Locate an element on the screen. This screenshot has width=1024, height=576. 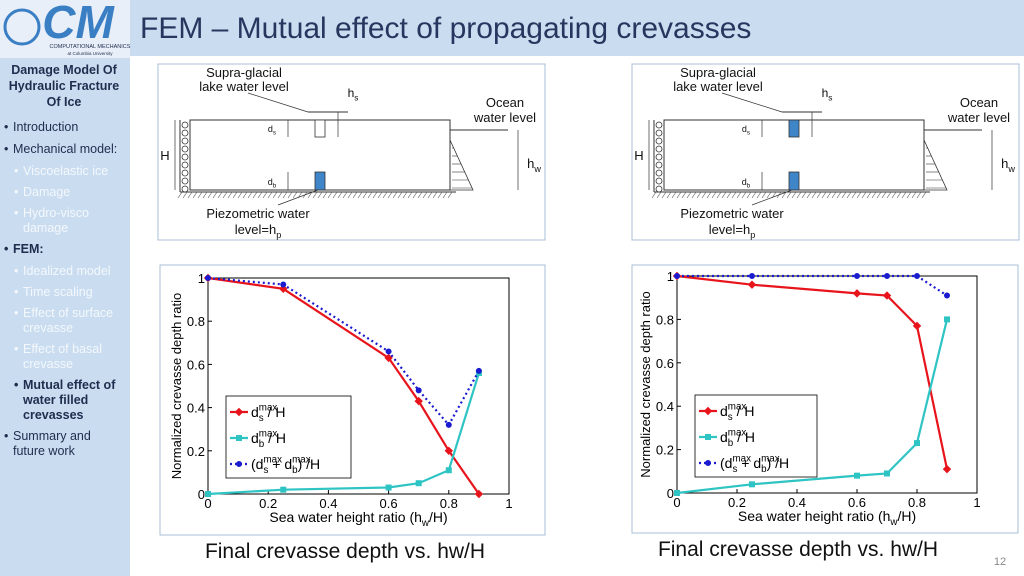
nav-item: Mechanical model: is located at coordinates (64, 149).